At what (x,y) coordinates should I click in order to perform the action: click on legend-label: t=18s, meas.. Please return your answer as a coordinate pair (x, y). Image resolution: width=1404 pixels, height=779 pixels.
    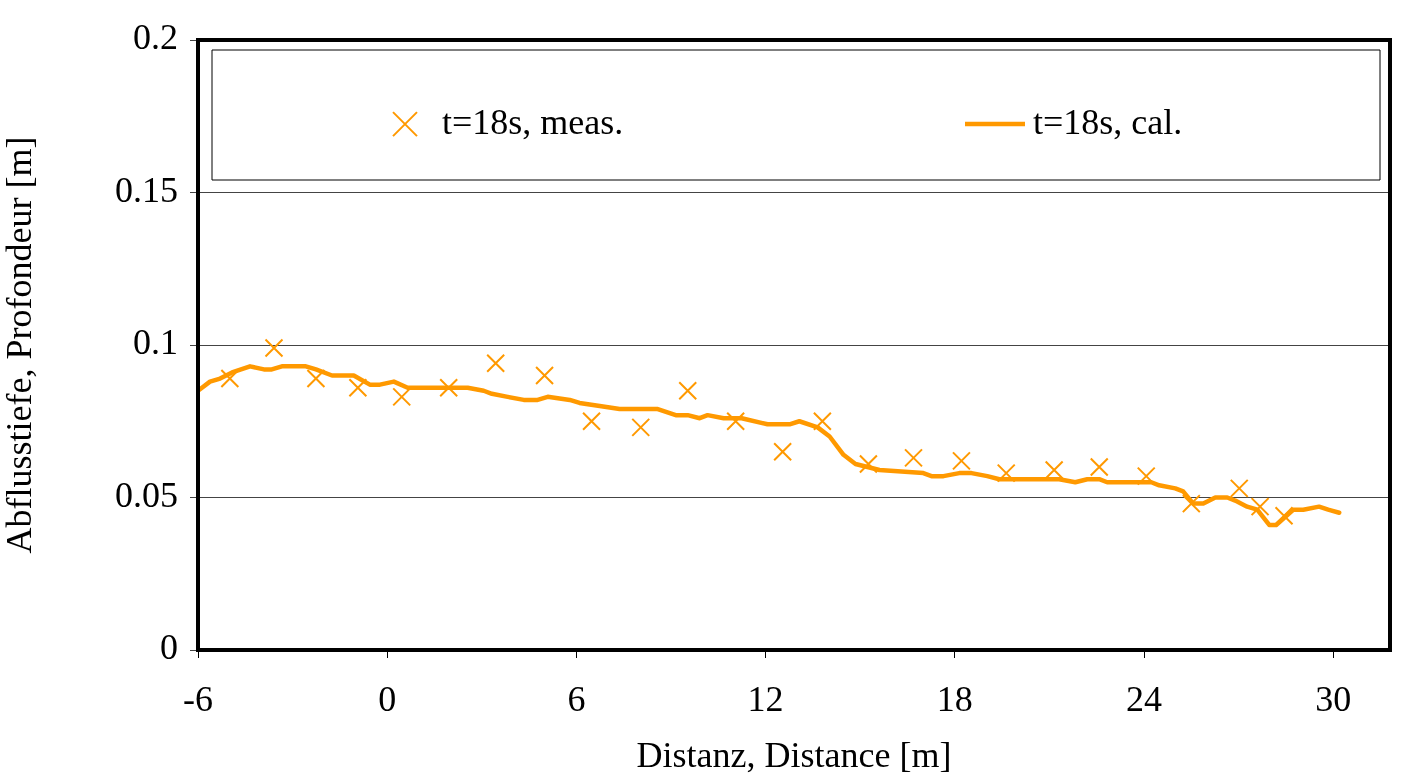
    Looking at the image, I should click on (533, 121).